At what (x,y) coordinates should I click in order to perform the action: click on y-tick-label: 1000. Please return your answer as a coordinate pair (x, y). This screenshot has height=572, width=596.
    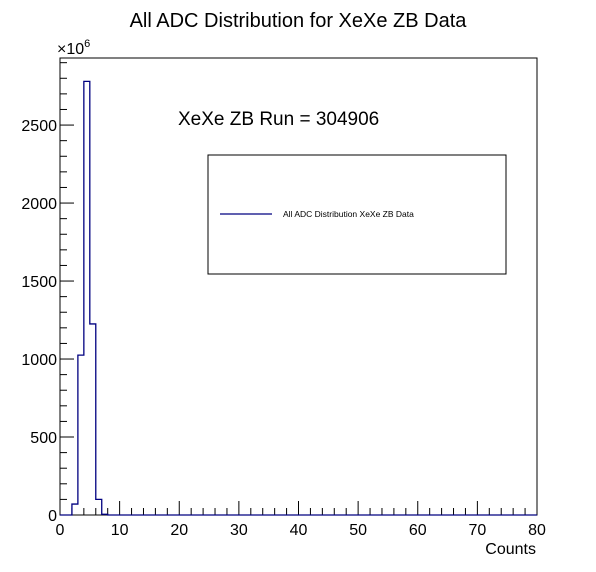
    Looking at the image, I should click on (39, 360).